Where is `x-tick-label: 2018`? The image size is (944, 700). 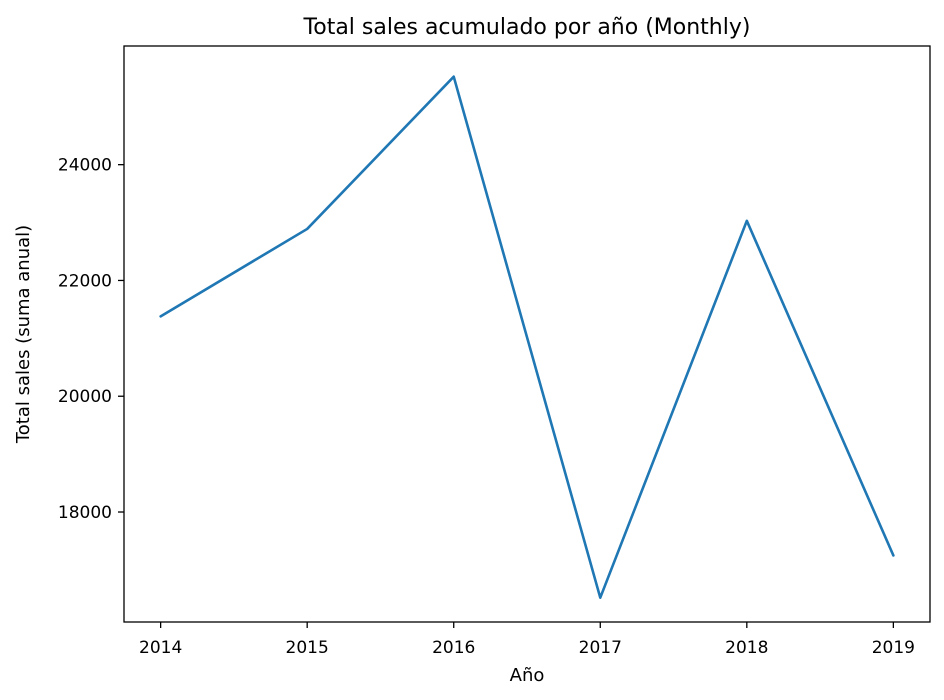 x-tick-label: 2018 is located at coordinates (746, 648).